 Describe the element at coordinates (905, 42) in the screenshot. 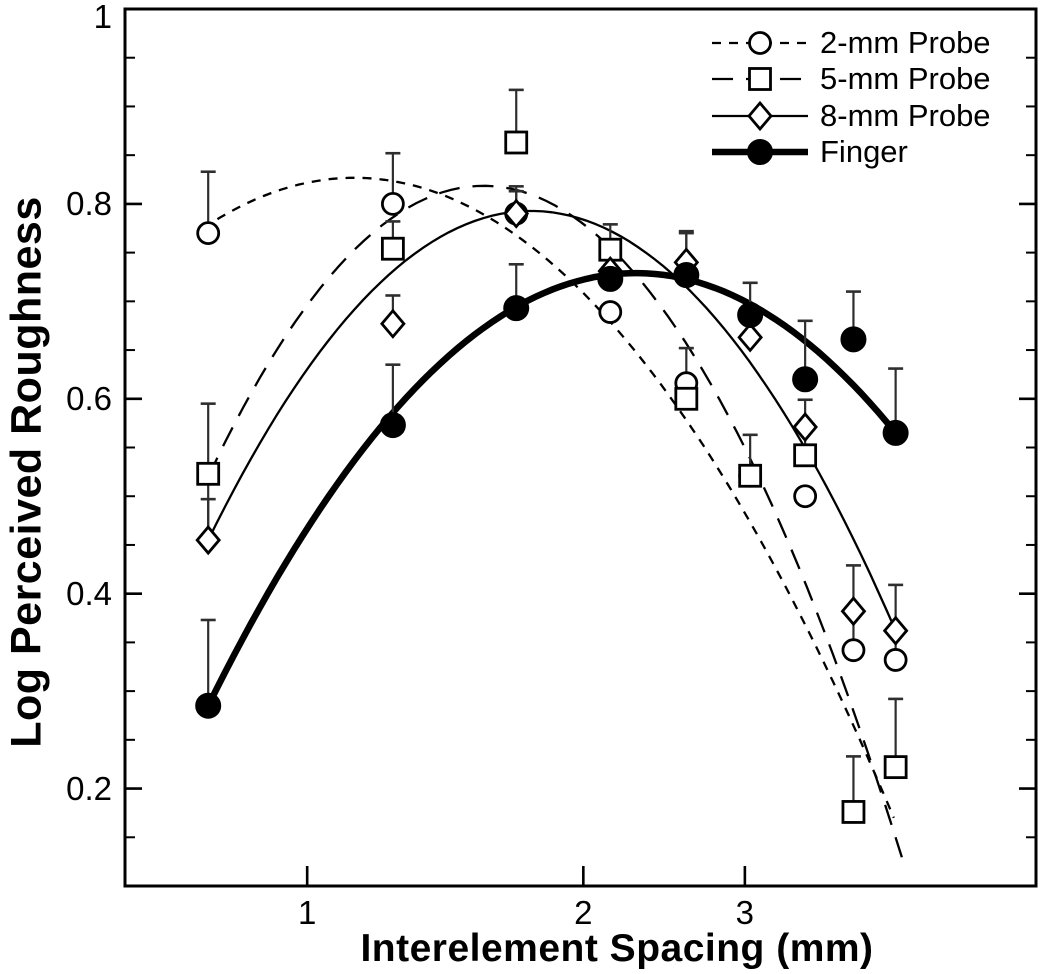

I see `legend-label-2mm-probe: 2-mm Probe` at that location.